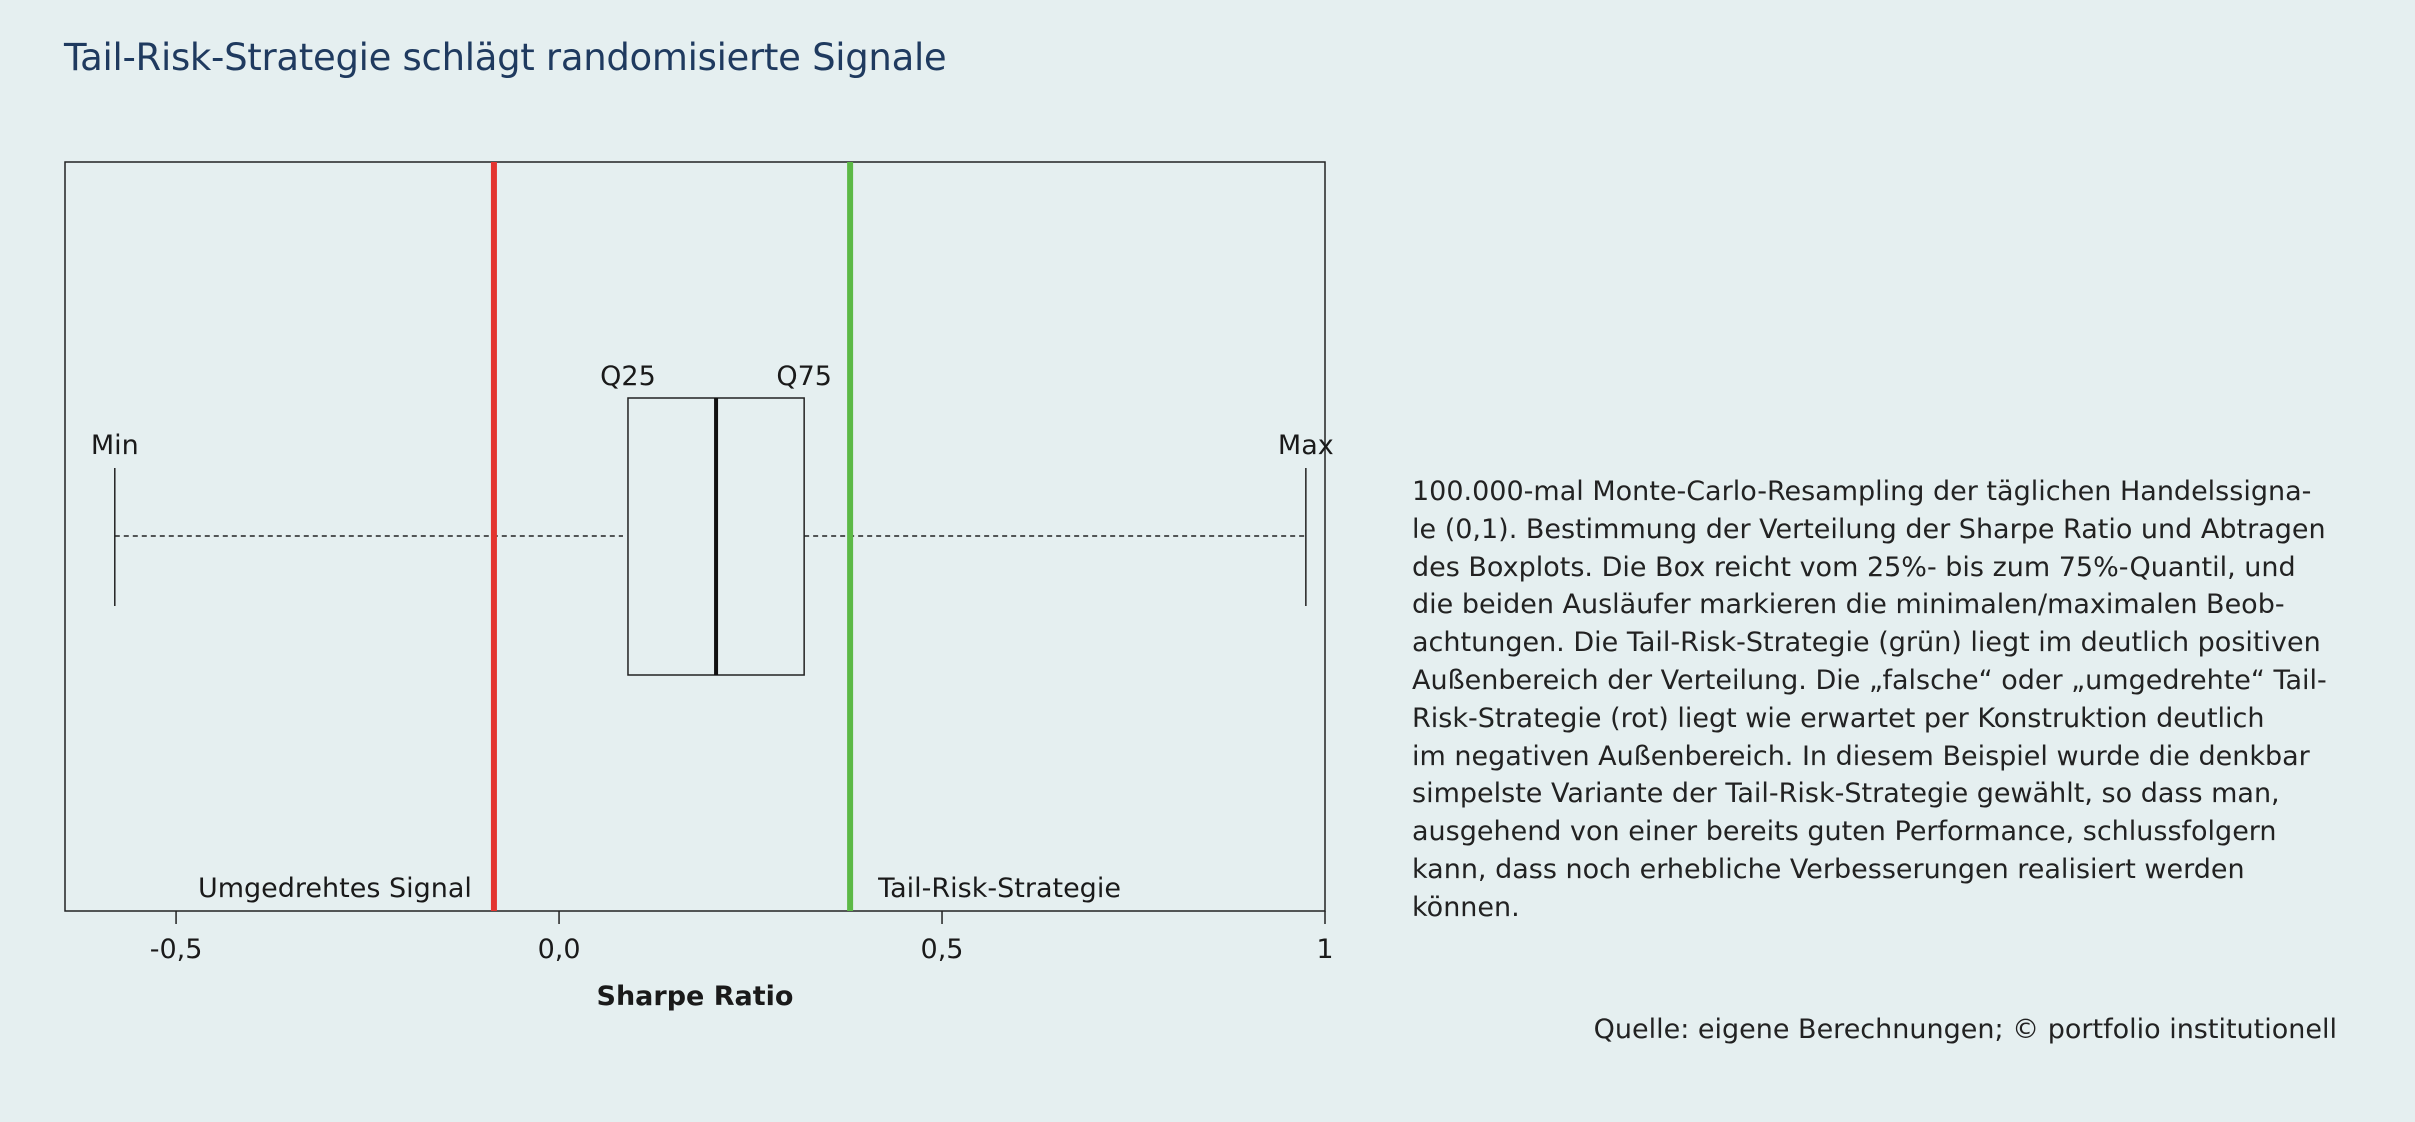  What do you see at coordinates (559, 949) in the screenshot?
I see `x-tick-label: 0,0` at bounding box center [559, 949].